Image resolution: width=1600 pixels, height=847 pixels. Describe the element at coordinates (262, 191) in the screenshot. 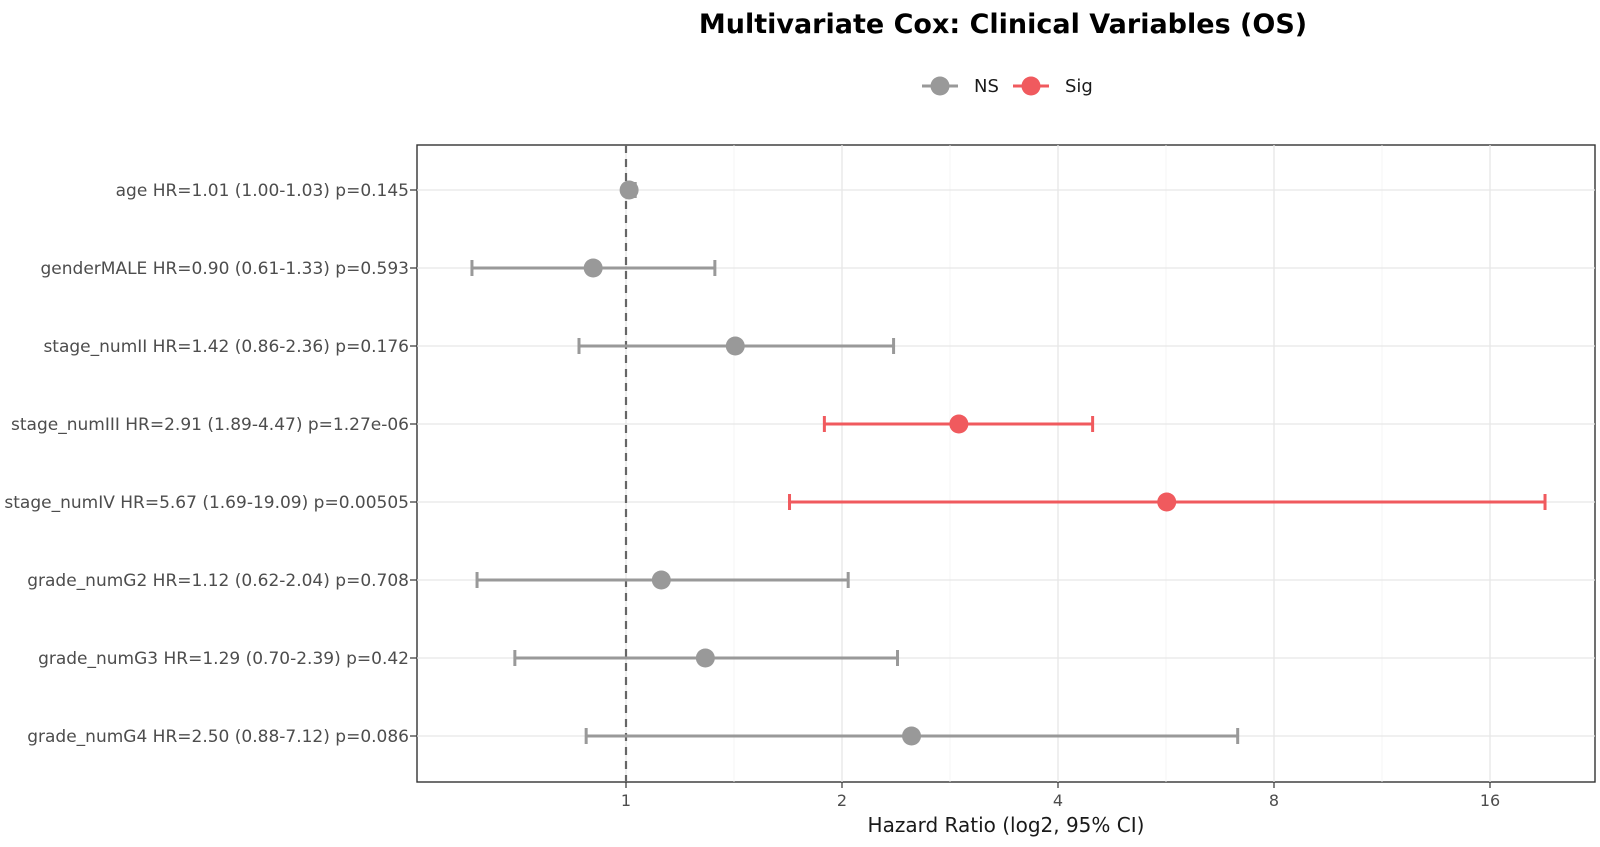

I see `row-label: age HR=1.01 (1.00-1.03) p=0.145` at that location.